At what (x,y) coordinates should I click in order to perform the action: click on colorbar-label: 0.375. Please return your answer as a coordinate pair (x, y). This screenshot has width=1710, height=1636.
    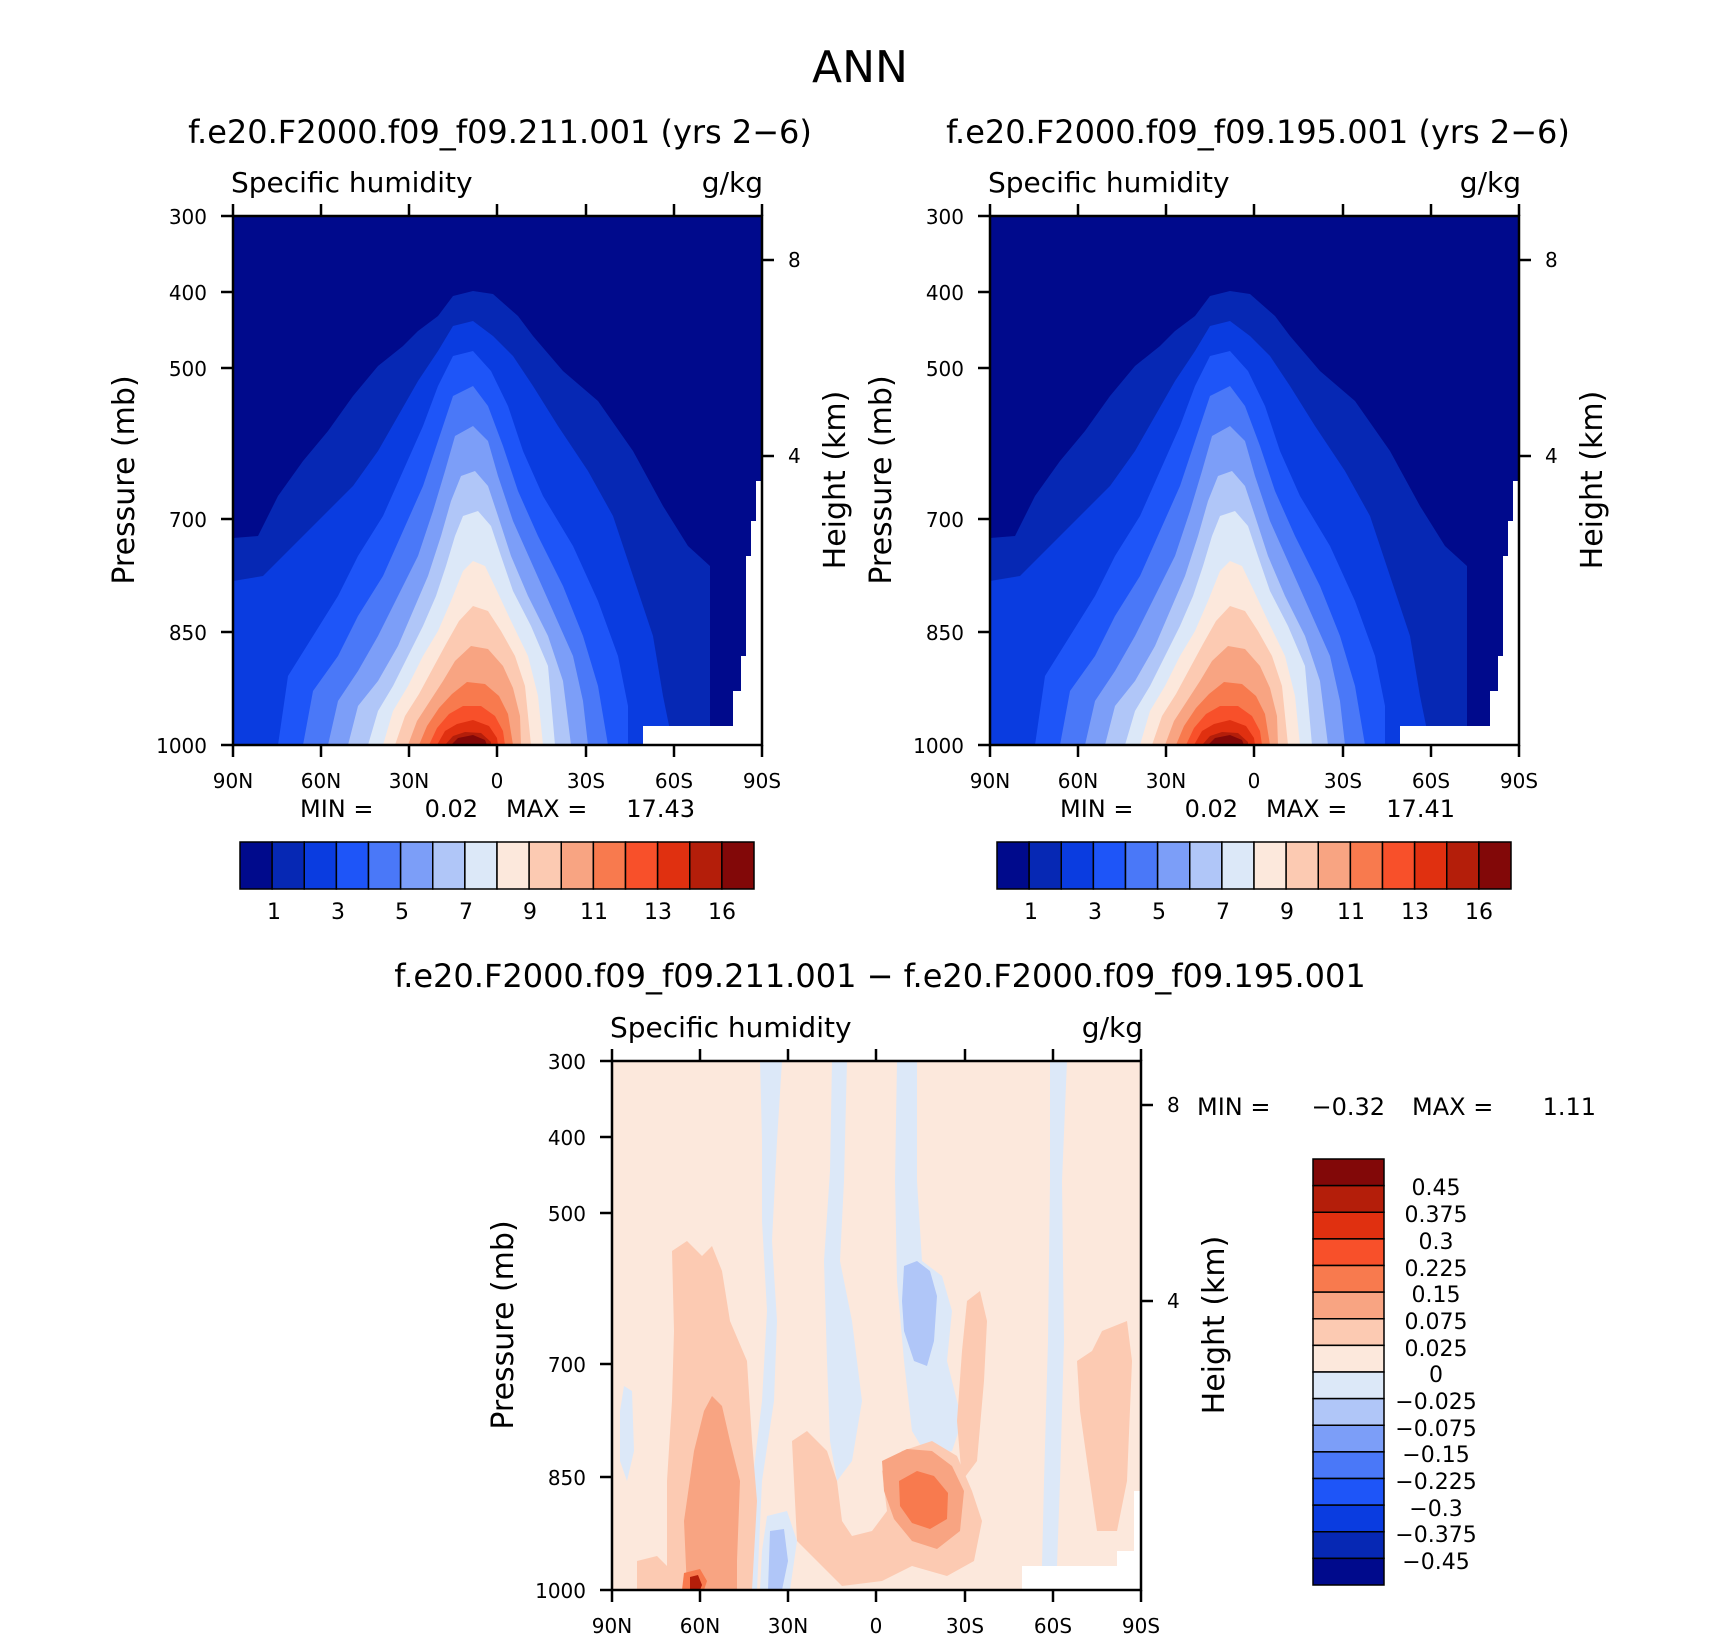
    Looking at the image, I should click on (1436, 1215).